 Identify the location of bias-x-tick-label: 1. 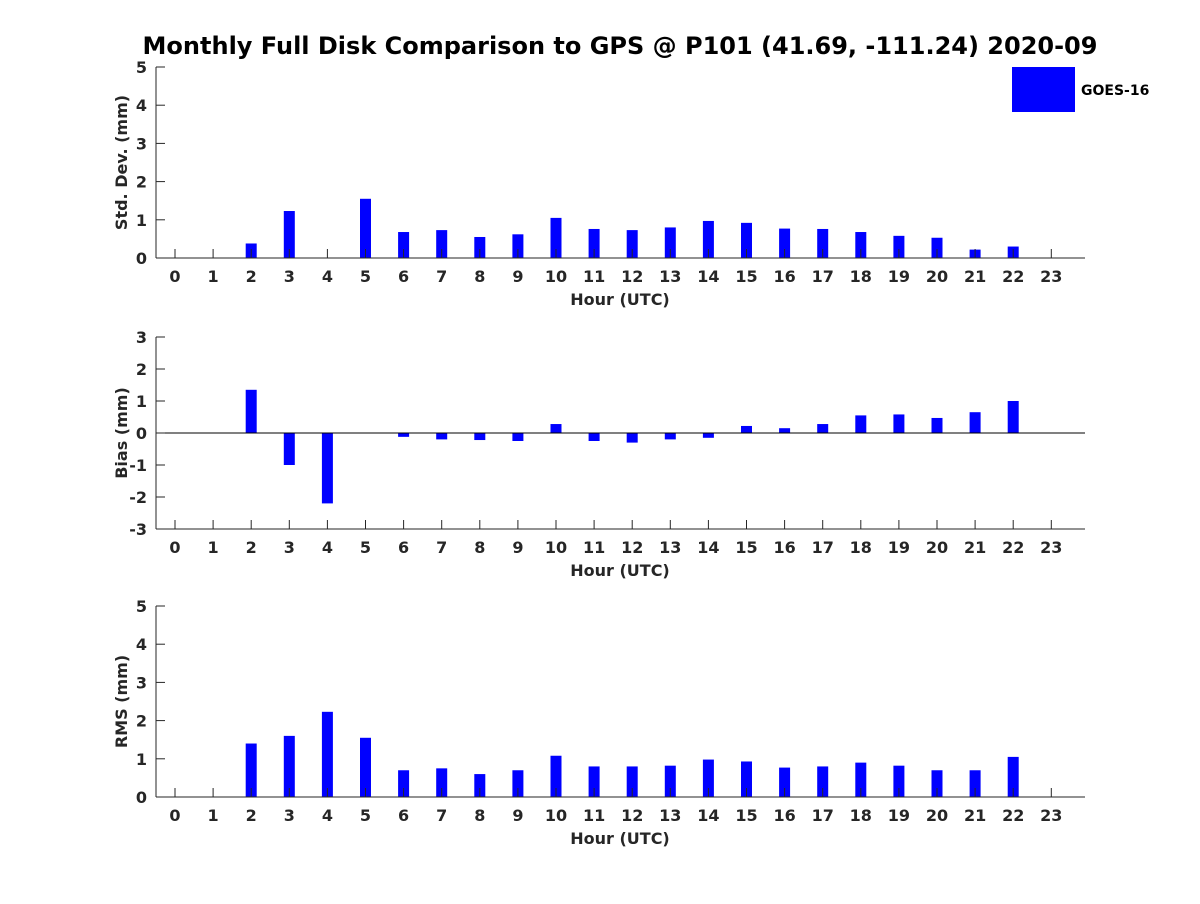
(213, 547).